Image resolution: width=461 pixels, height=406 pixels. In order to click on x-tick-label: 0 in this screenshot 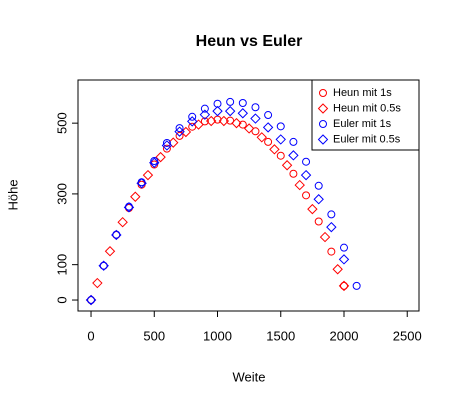, I will do `click(90, 335)`.